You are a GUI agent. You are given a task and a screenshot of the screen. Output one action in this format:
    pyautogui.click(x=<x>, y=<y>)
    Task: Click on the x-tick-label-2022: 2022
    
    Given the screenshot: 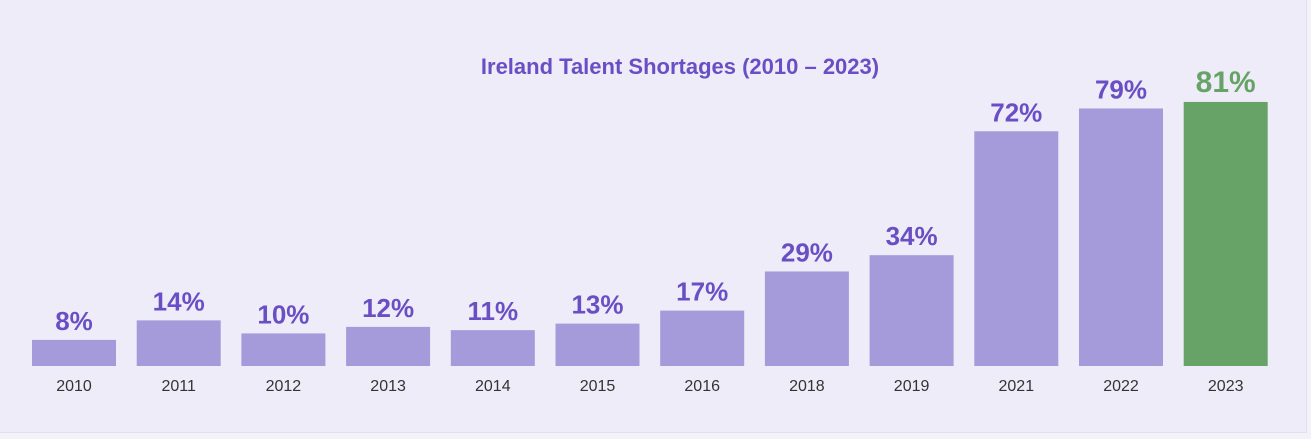 What is the action you would take?
    pyautogui.click(x=1121, y=386)
    